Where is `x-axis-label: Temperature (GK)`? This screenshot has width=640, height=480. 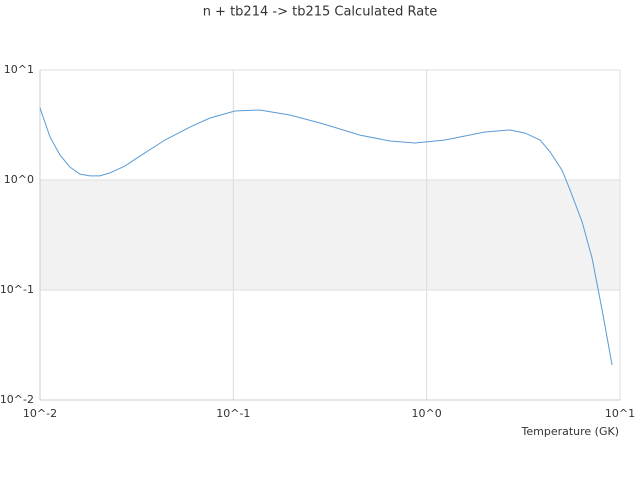
x-axis-label: Temperature (GK) is located at coordinates (570, 431).